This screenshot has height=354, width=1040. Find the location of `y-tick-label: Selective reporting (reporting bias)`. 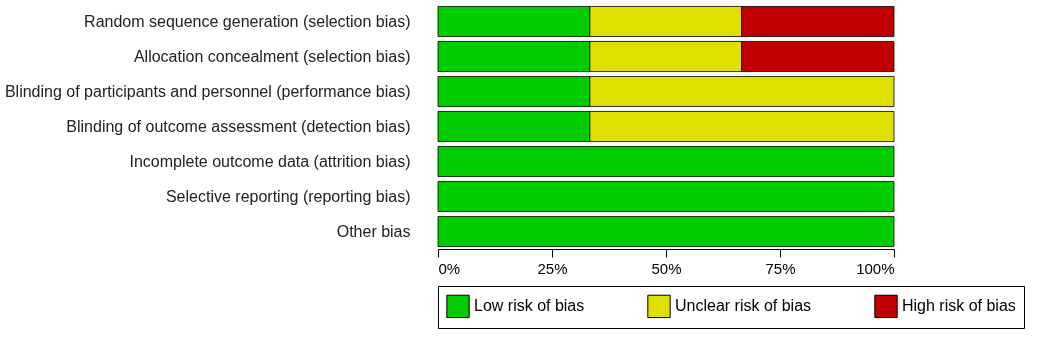

y-tick-label: Selective reporting (reporting bias) is located at coordinates (288, 196).